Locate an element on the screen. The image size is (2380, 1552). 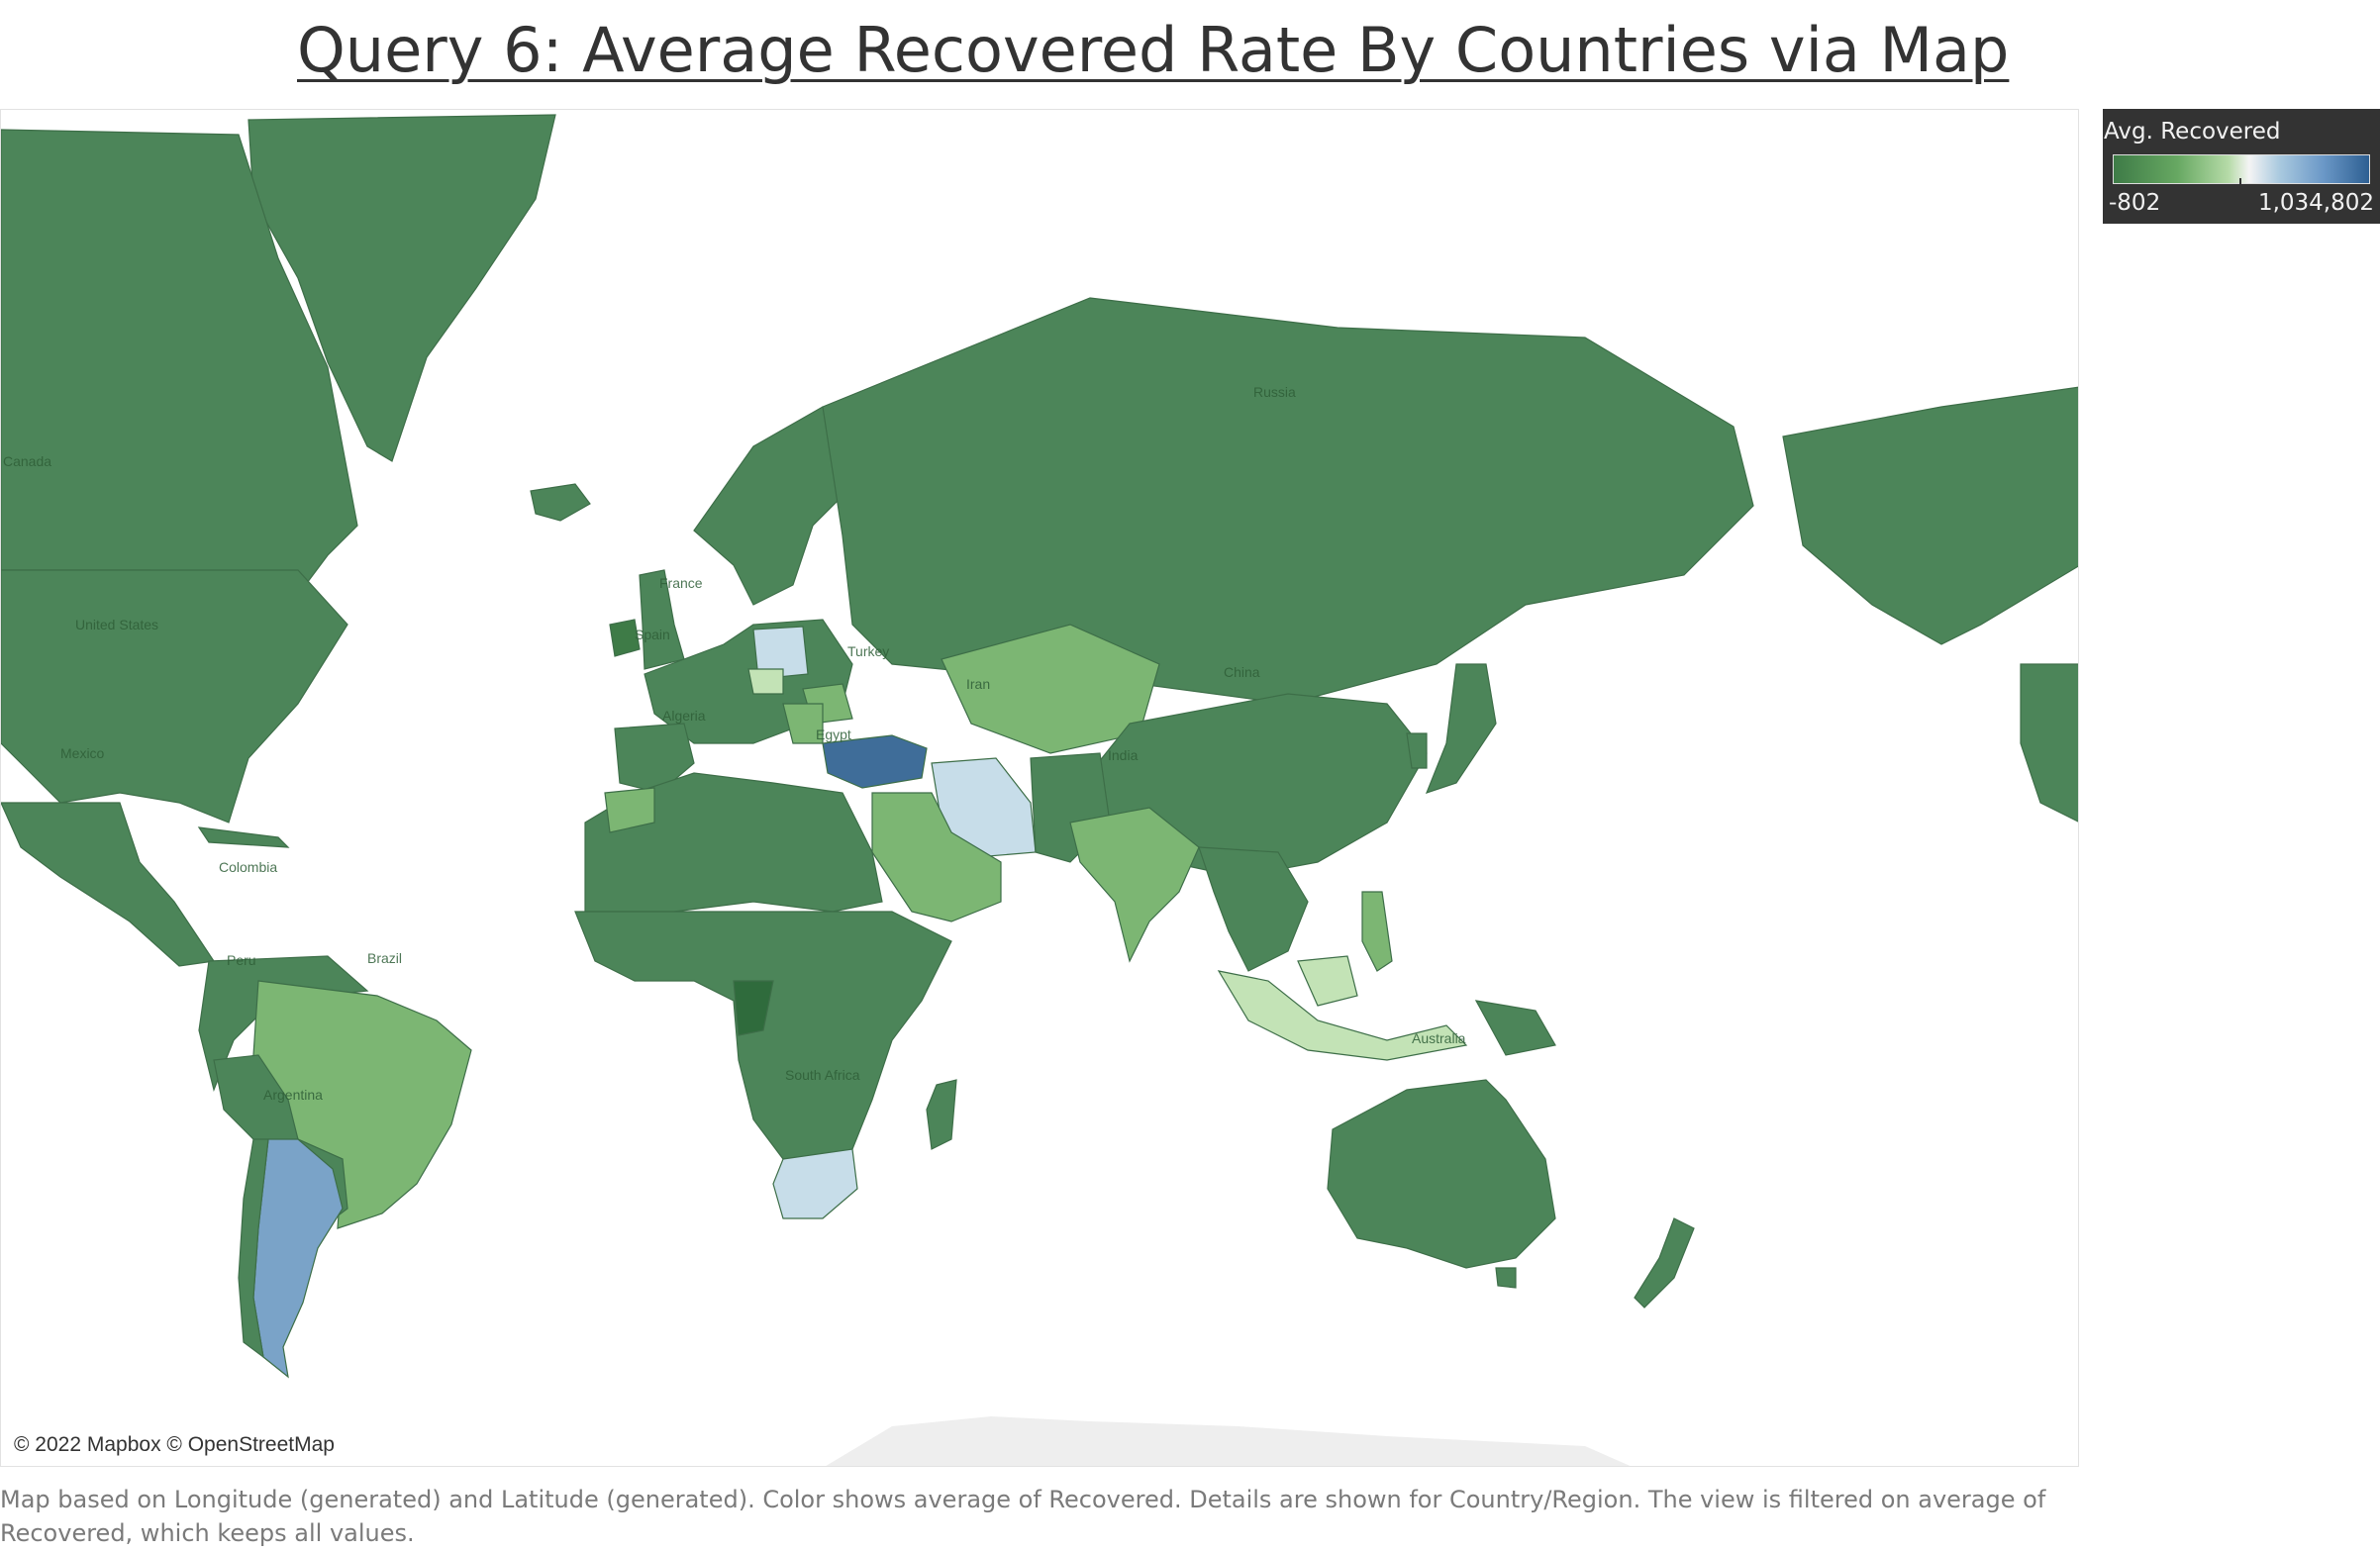
region-morocco is located at coordinates (629, 810).